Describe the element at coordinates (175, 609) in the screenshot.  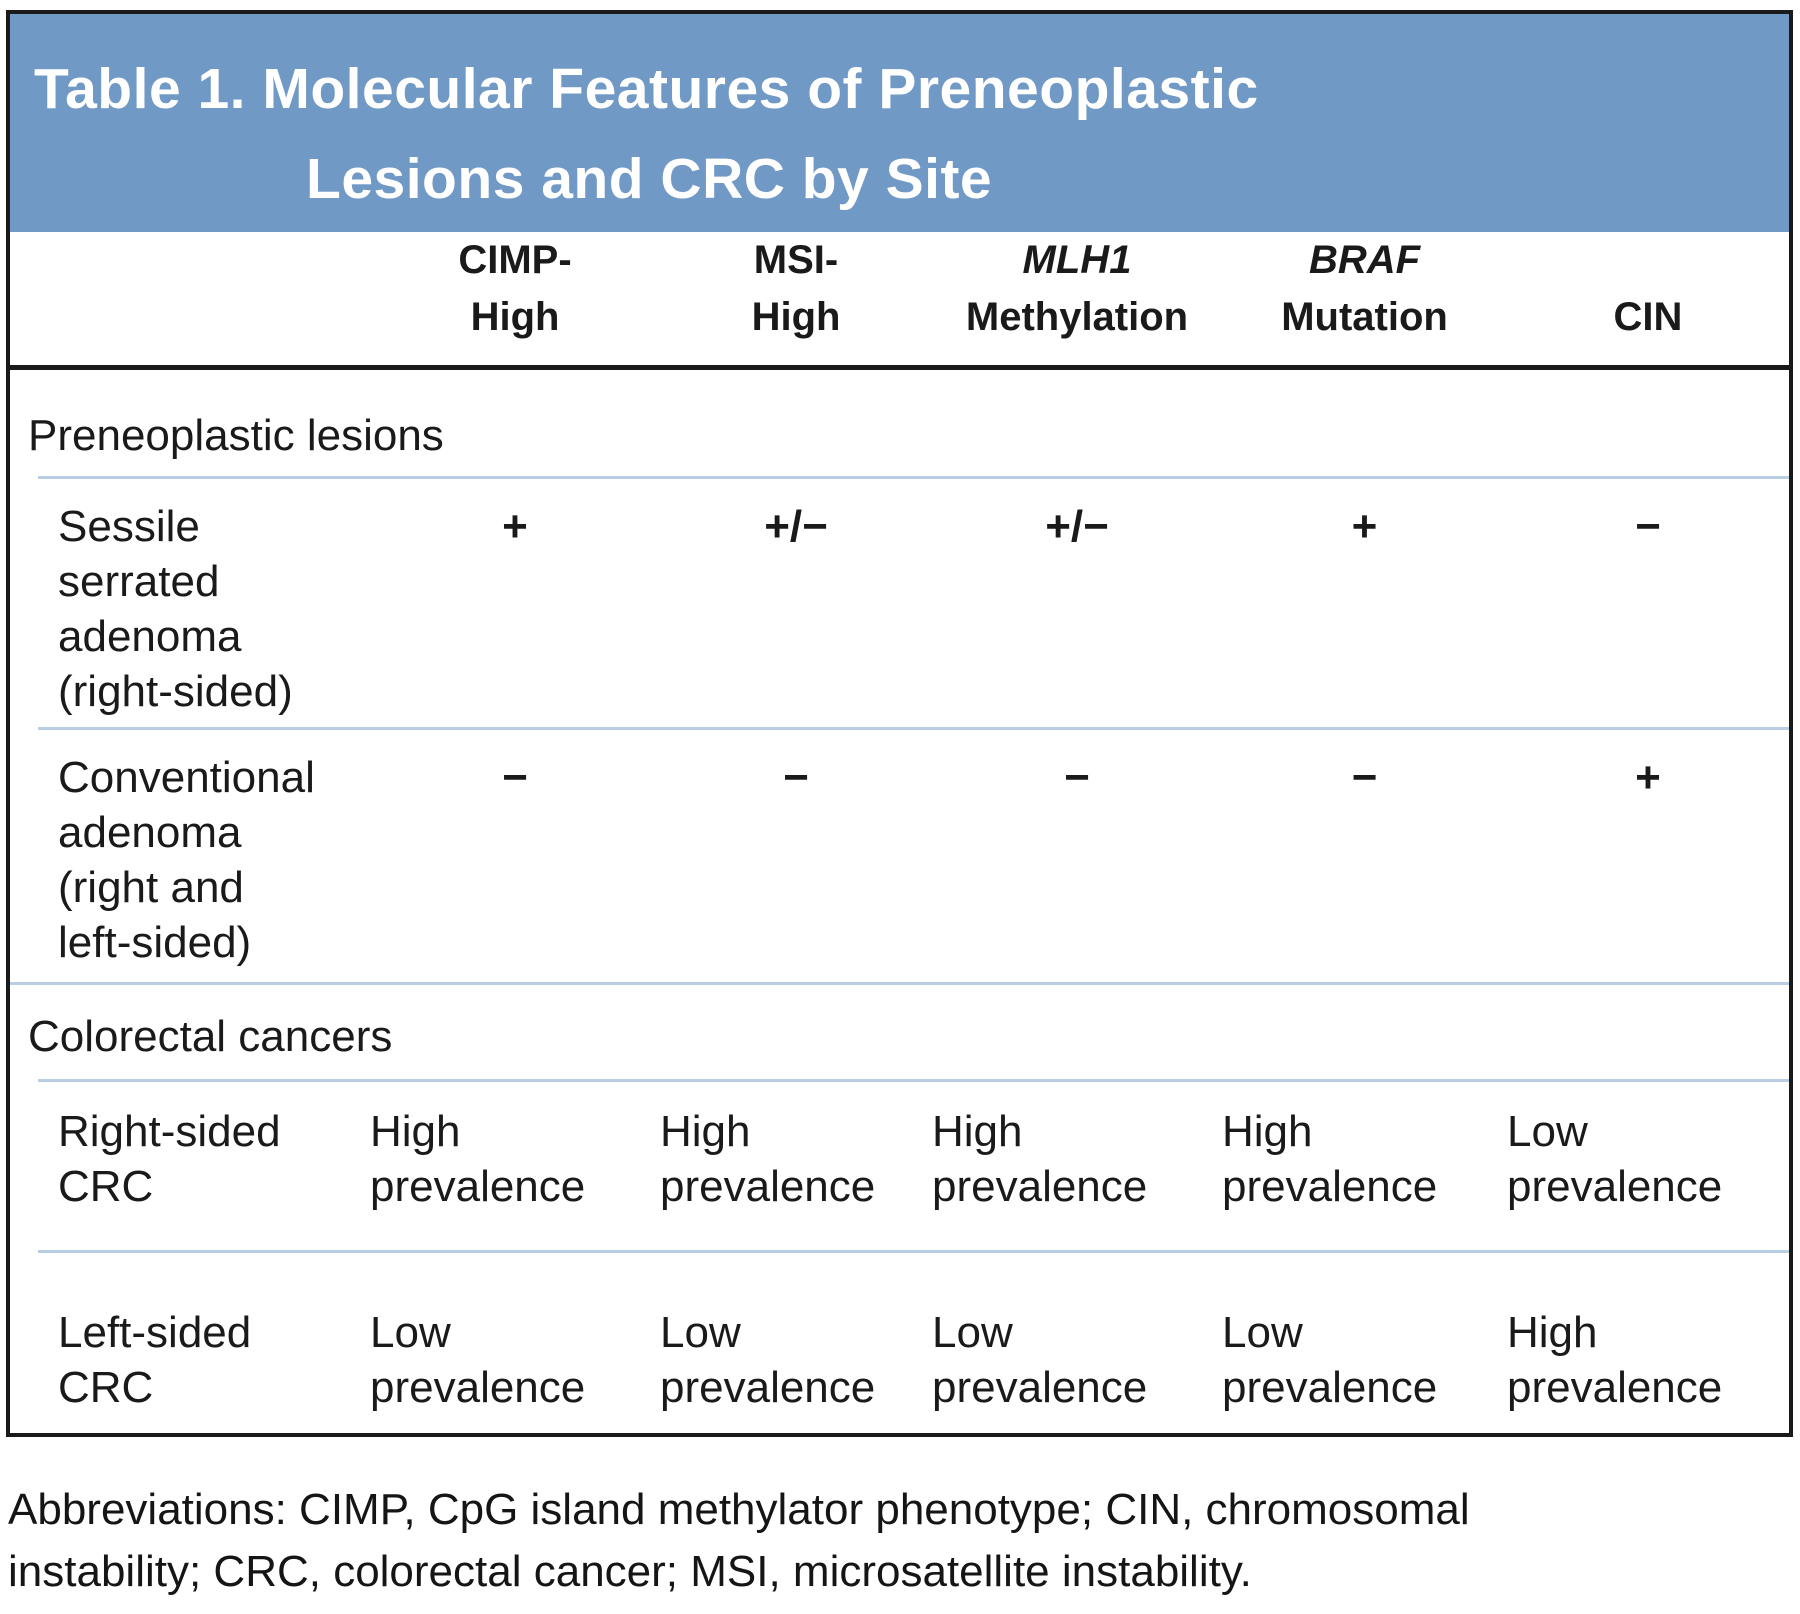
I see `row-label: Sessile serrated adenoma (right-sided)` at that location.